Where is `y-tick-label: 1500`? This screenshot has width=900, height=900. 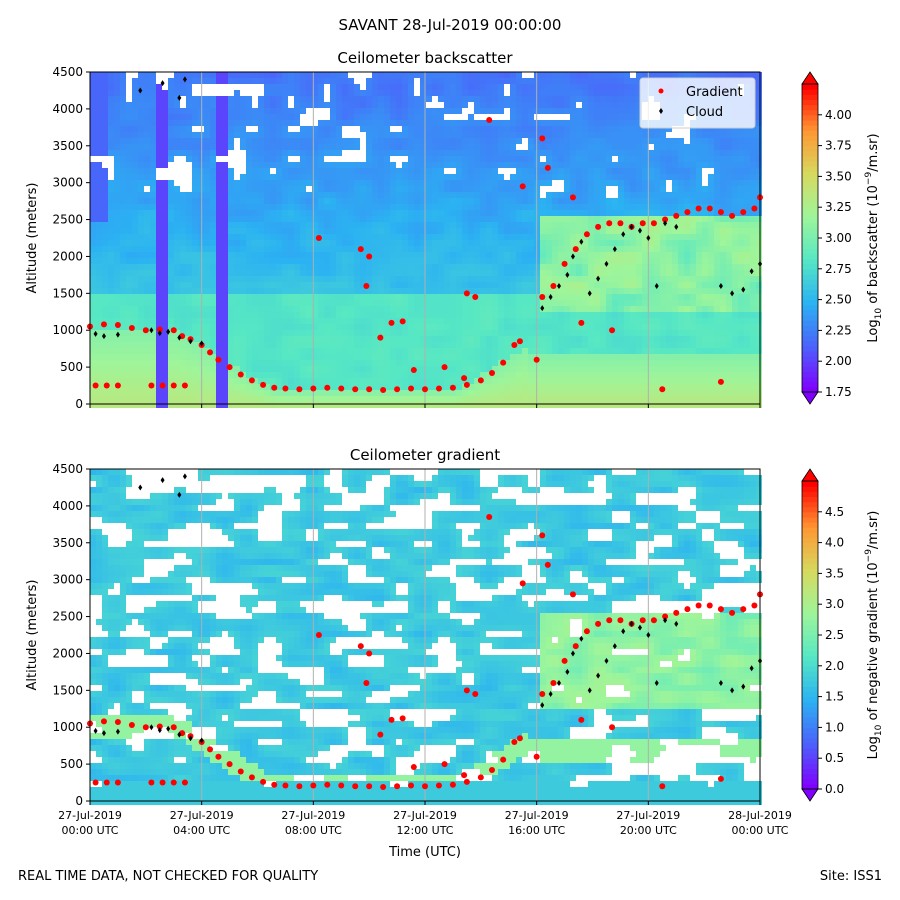
y-tick-label: 1500 is located at coordinates (67, 293).